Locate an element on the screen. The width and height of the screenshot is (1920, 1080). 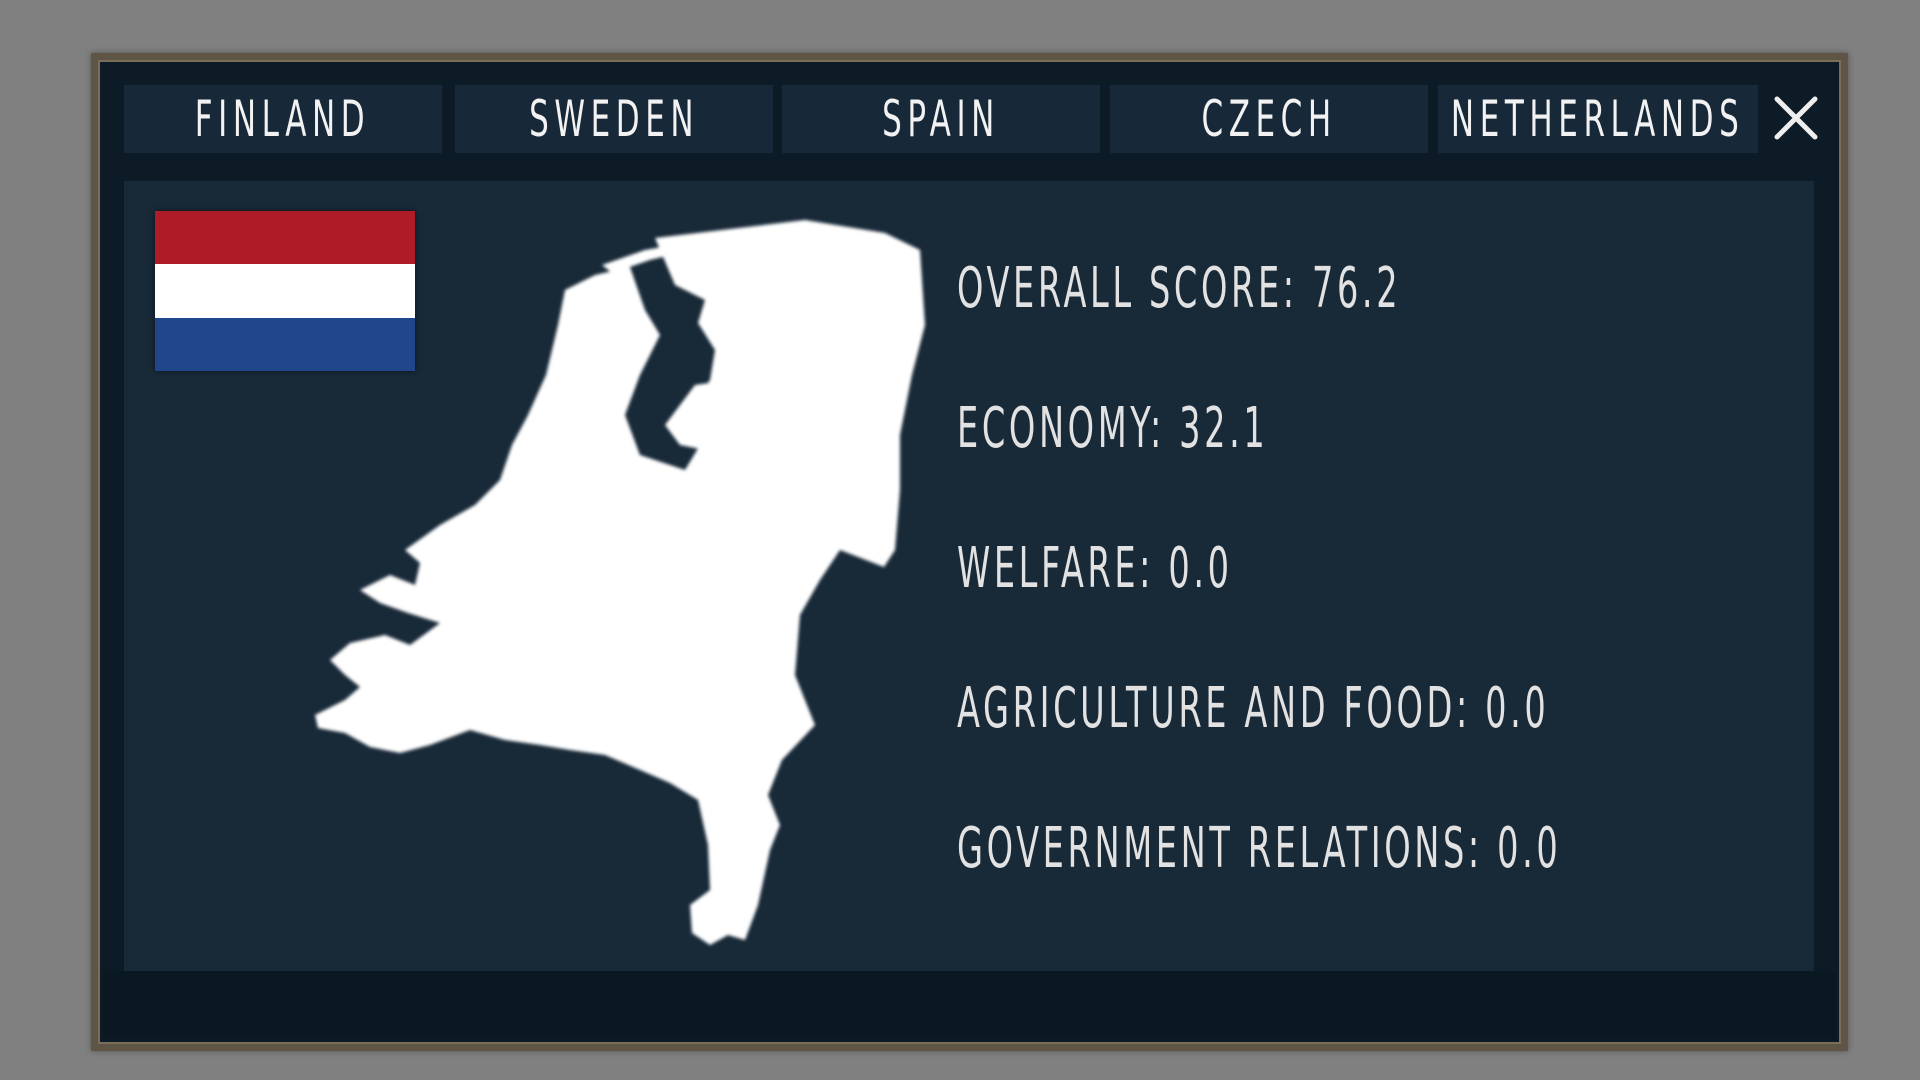
close-icon is located at coordinates (1796, 118).